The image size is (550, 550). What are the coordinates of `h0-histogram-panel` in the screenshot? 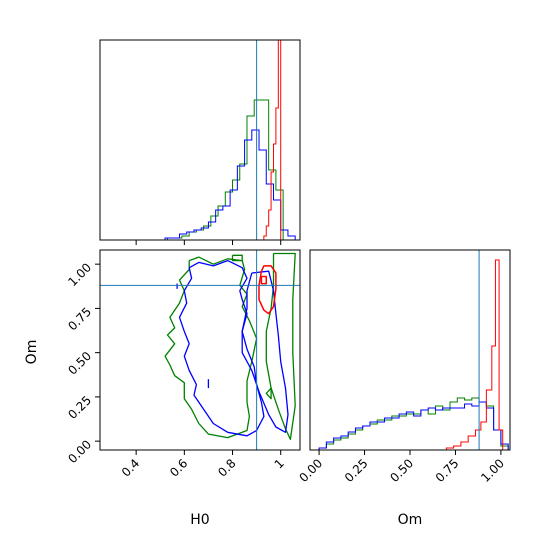 It's located at (200, 142).